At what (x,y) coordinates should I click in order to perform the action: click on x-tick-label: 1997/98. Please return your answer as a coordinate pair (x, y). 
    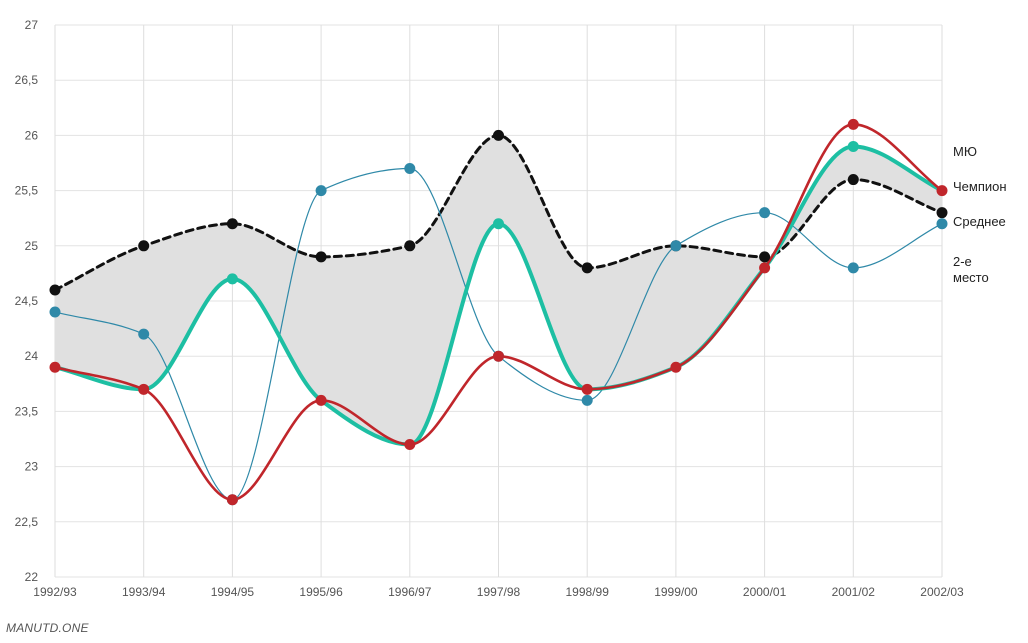
    Looking at the image, I should click on (499, 592).